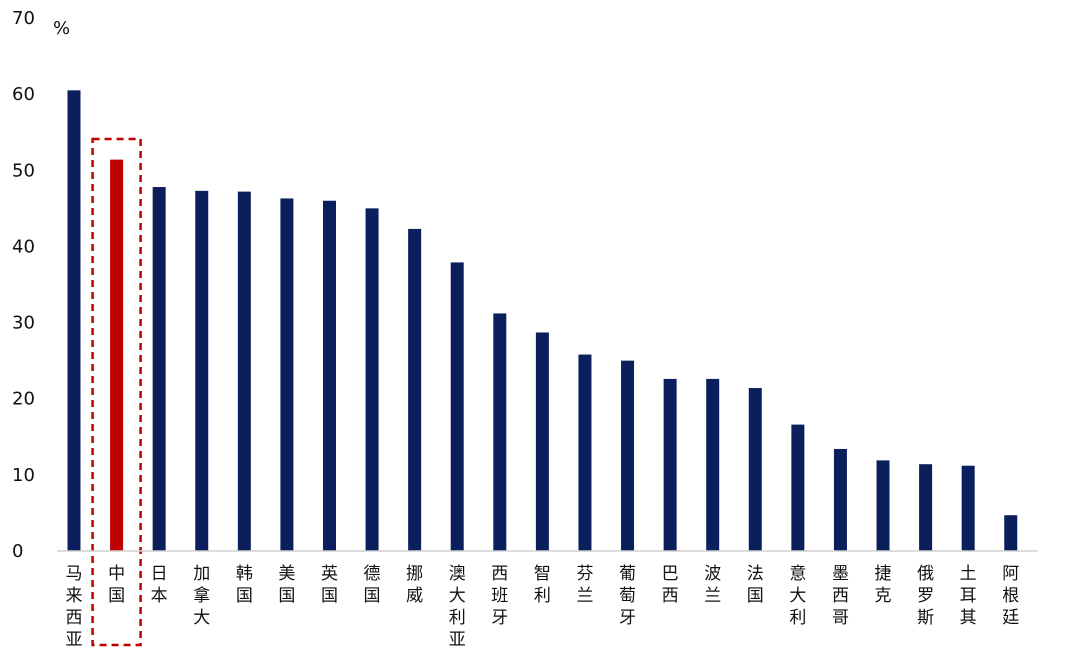  What do you see at coordinates (74, 607) in the screenshot?
I see `x-category-label: 马来西亚` at bounding box center [74, 607].